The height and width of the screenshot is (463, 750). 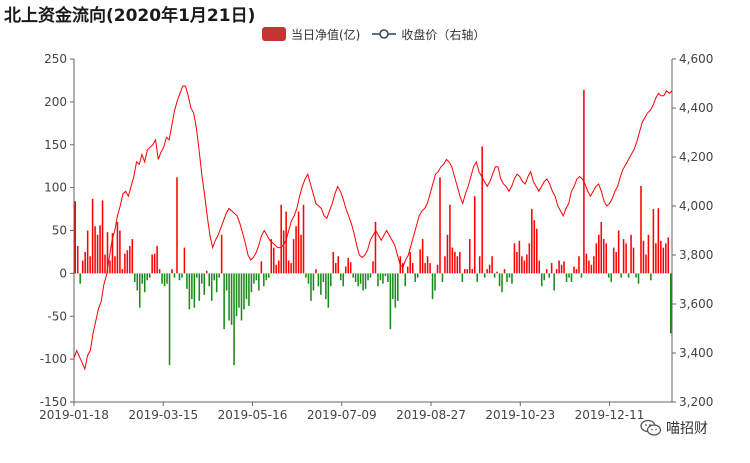 What do you see at coordinates (130, 16) in the screenshot?
I see `chart-title: 北上资金流向(2020年1月21日)` at bounding box center [130, 16].